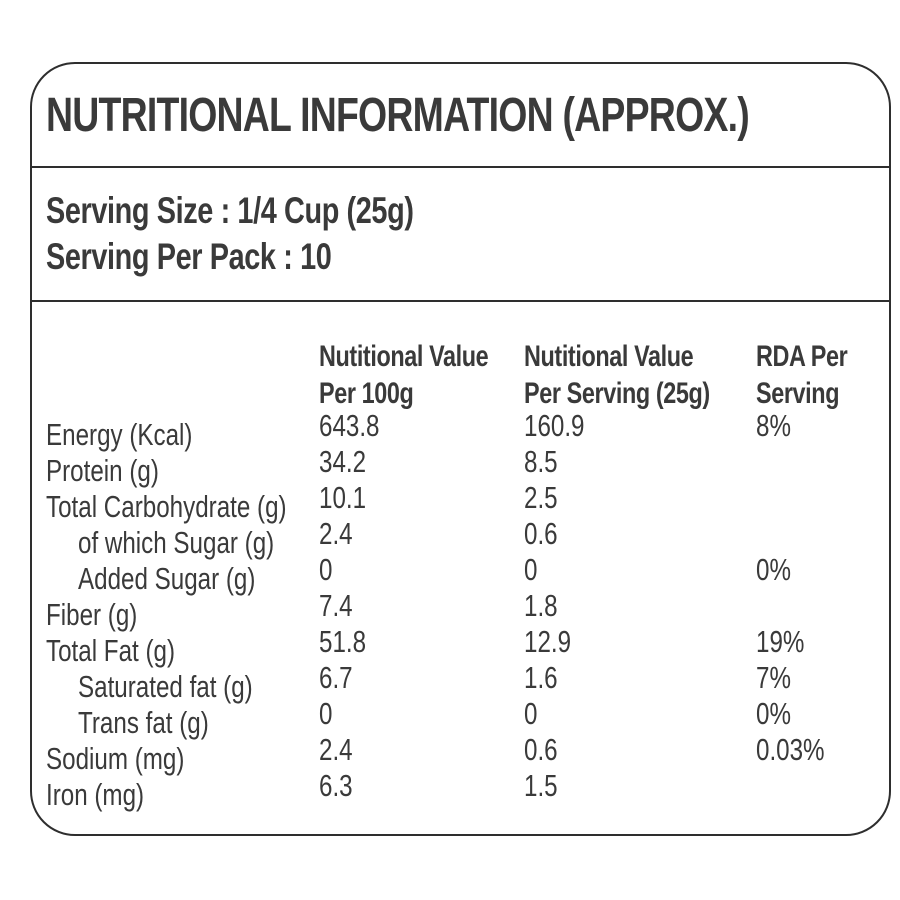  Describe the element at coordinates (421, 606) in the screenshot. I see `value-per-100g: 7.4` at that location.